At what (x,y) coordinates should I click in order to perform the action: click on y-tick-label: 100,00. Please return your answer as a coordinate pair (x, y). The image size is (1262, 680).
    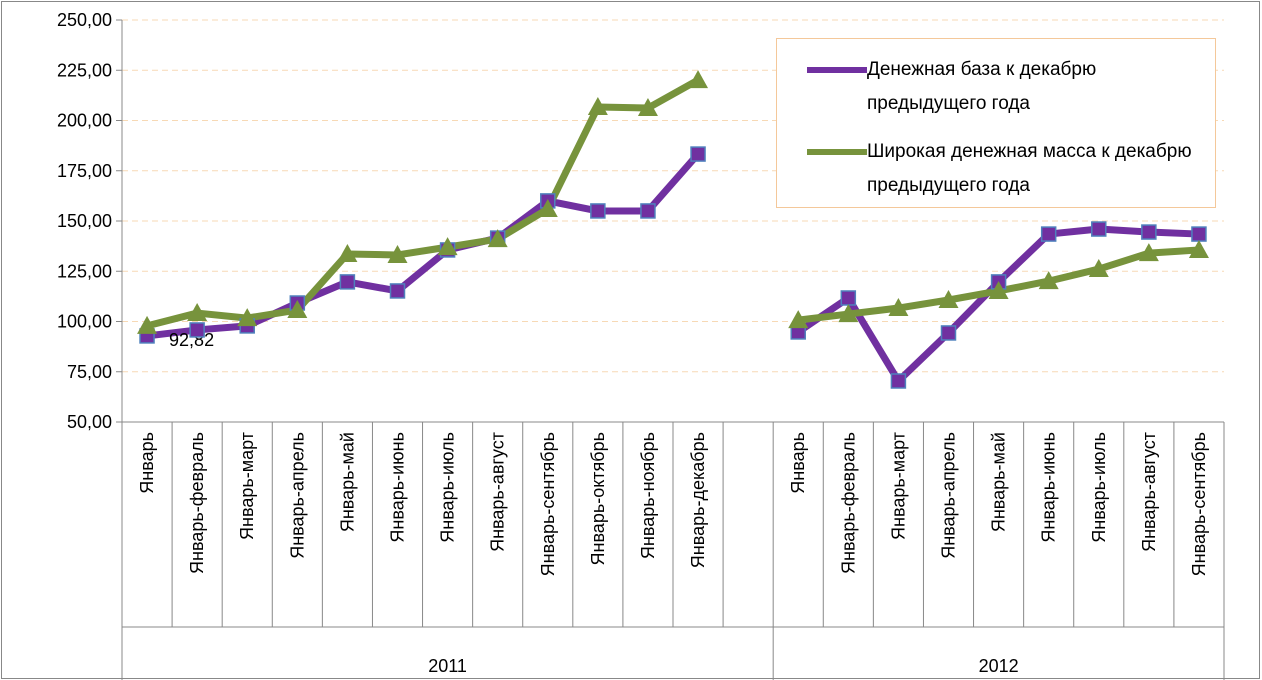
    Looking at the image, I should click on (84, 322).